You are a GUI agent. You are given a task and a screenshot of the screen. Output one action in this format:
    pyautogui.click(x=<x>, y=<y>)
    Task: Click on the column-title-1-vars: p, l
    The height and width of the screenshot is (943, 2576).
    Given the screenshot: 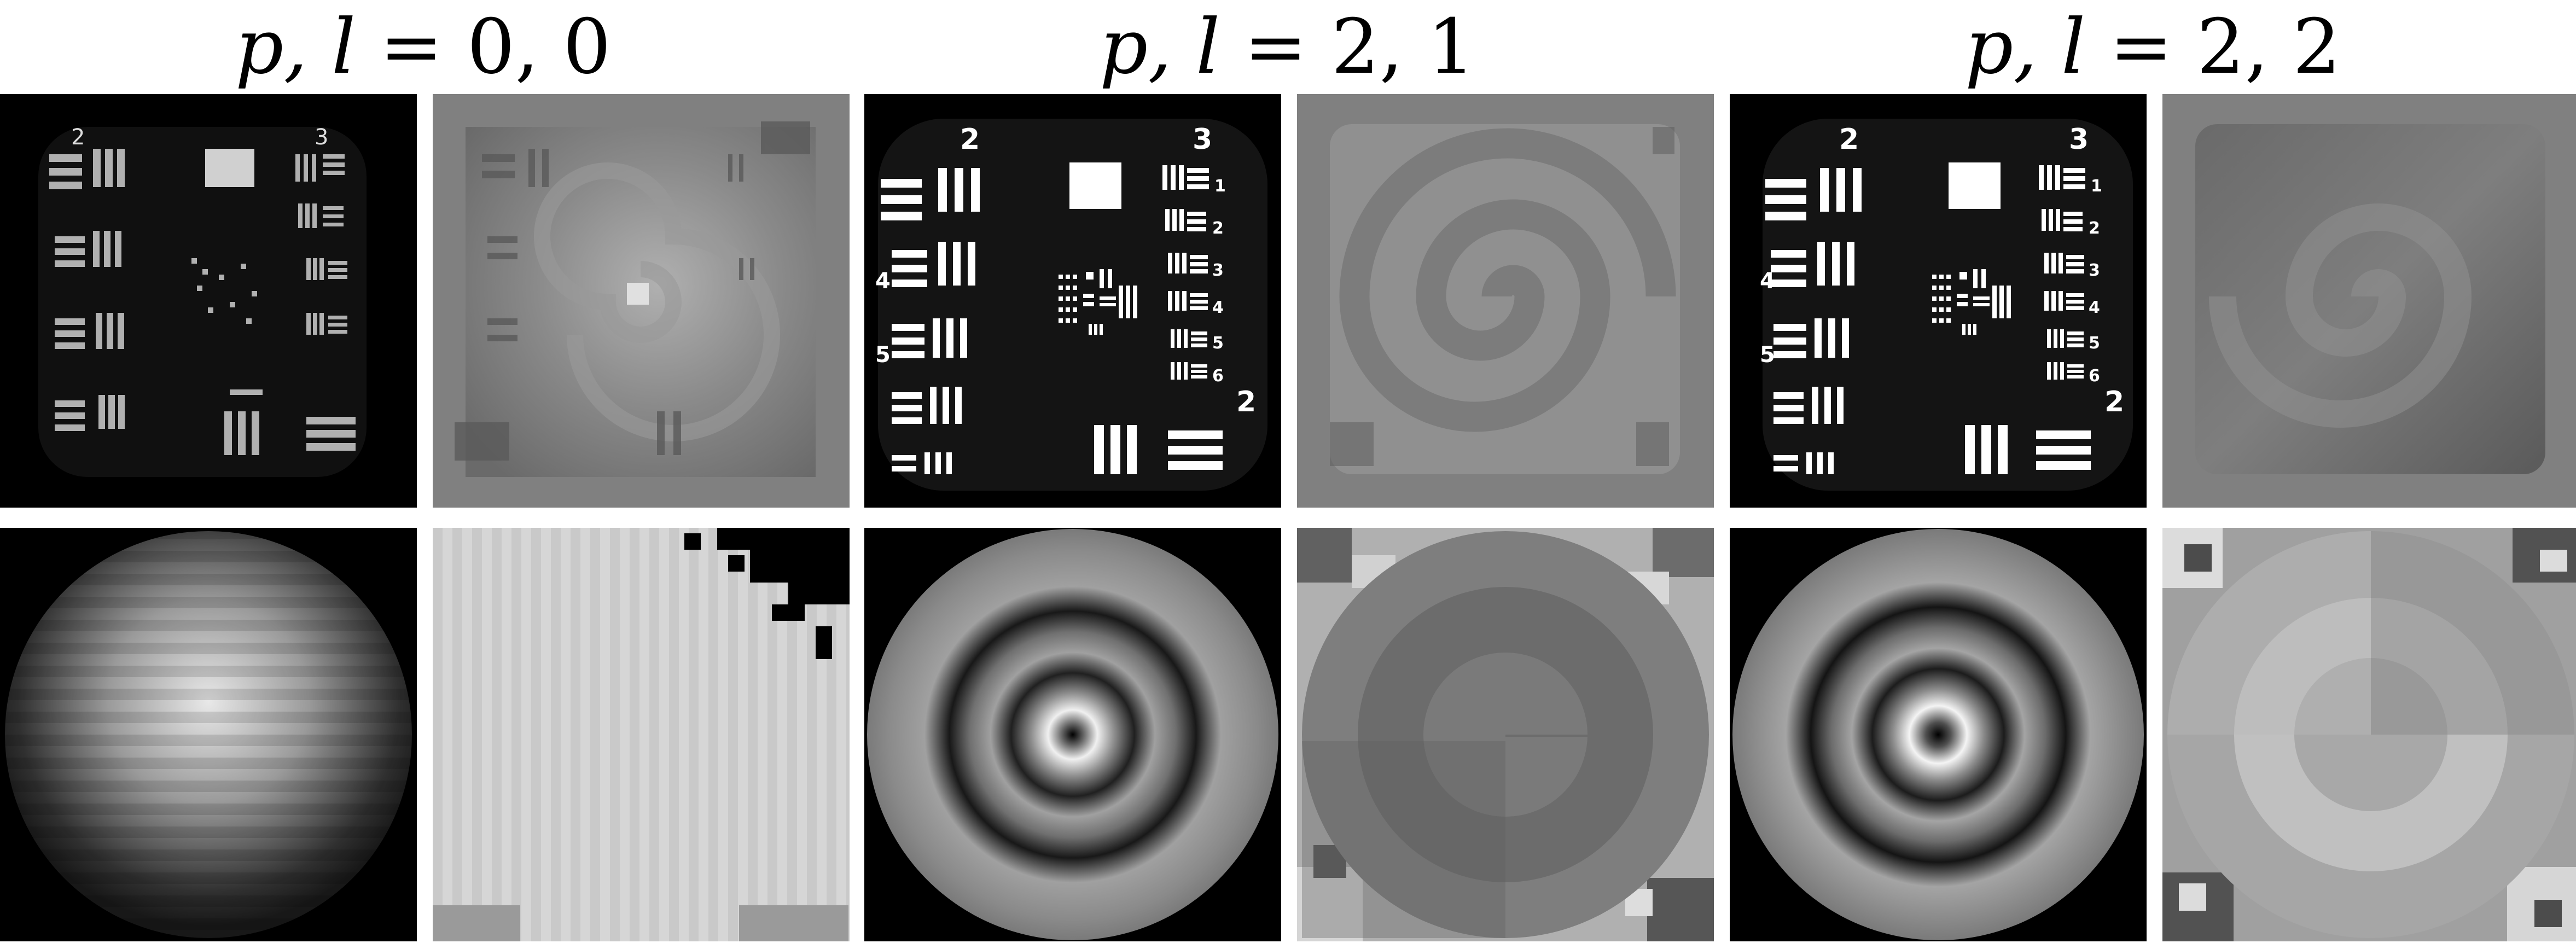 What is the action you would take?
    pyautogui.click(x=1160, y=47)
    